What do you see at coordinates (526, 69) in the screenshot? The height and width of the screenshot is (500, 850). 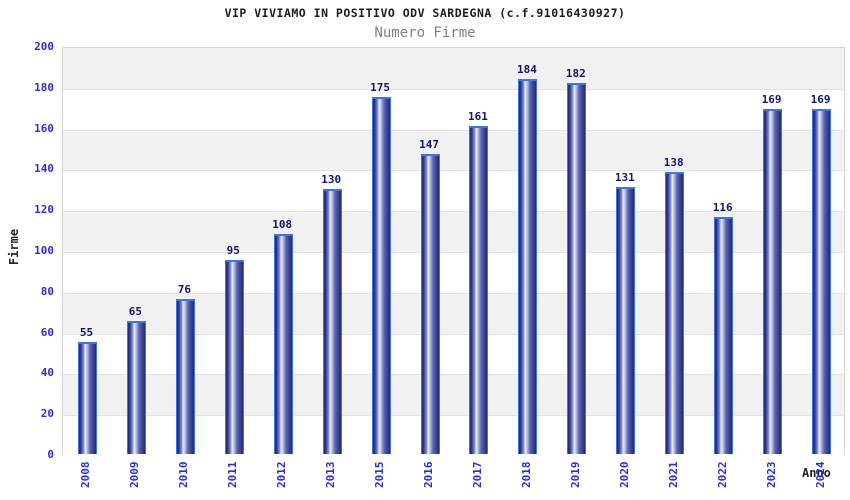 I see `bar-value-label: 184` at bounding box center [526, 69].